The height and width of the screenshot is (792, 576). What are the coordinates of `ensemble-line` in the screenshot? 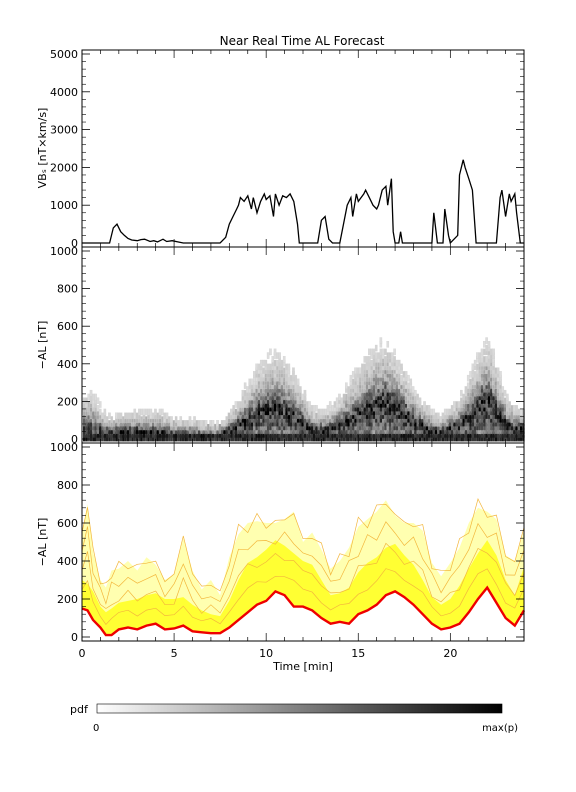 It's located at (303, 545).